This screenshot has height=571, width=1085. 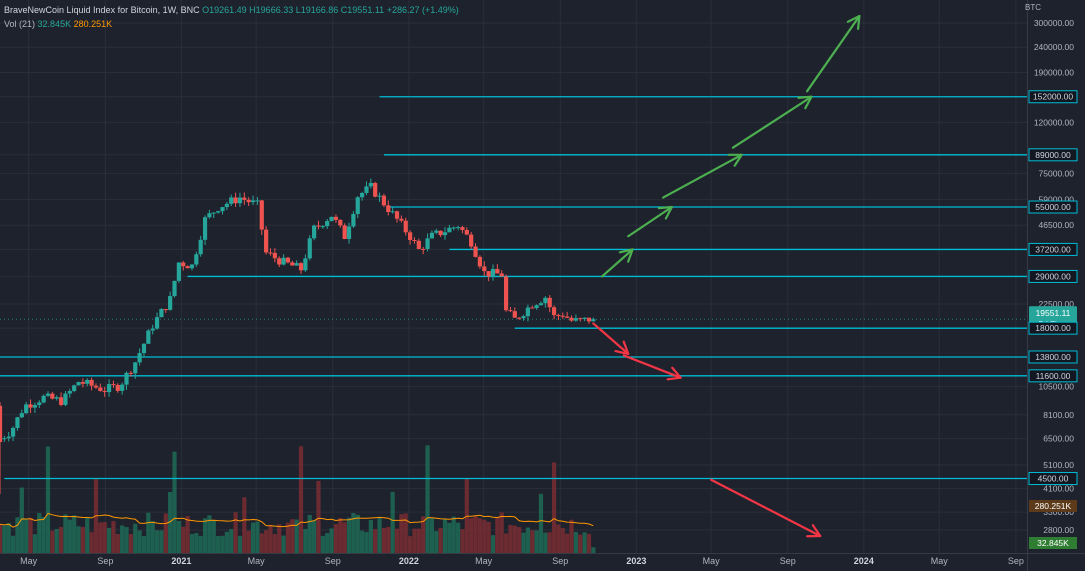 I want to click on legend-high: H19666.33, so click(x=271, y=10).